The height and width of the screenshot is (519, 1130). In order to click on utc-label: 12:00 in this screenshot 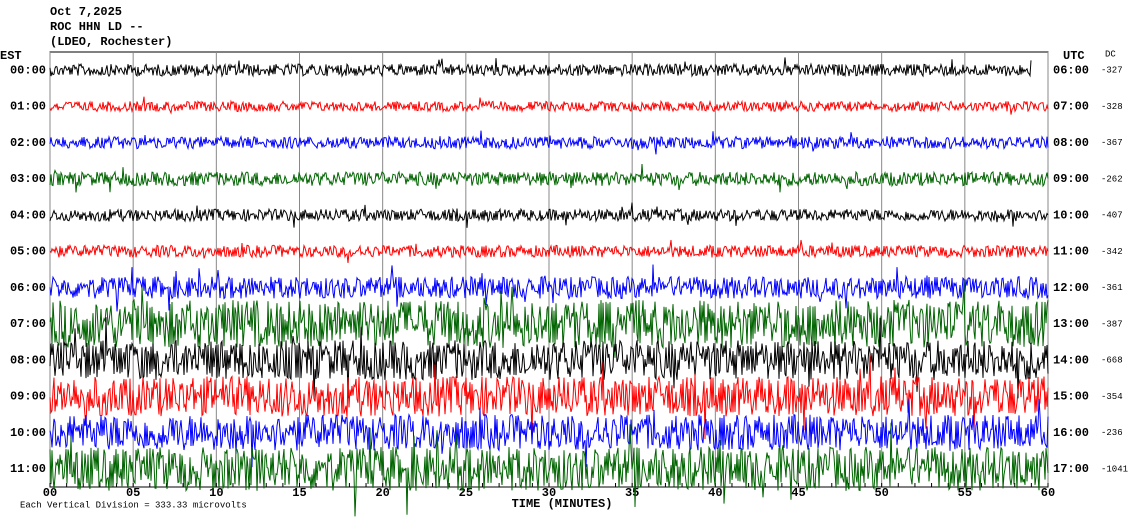, I will do `click(1071, 288)`.